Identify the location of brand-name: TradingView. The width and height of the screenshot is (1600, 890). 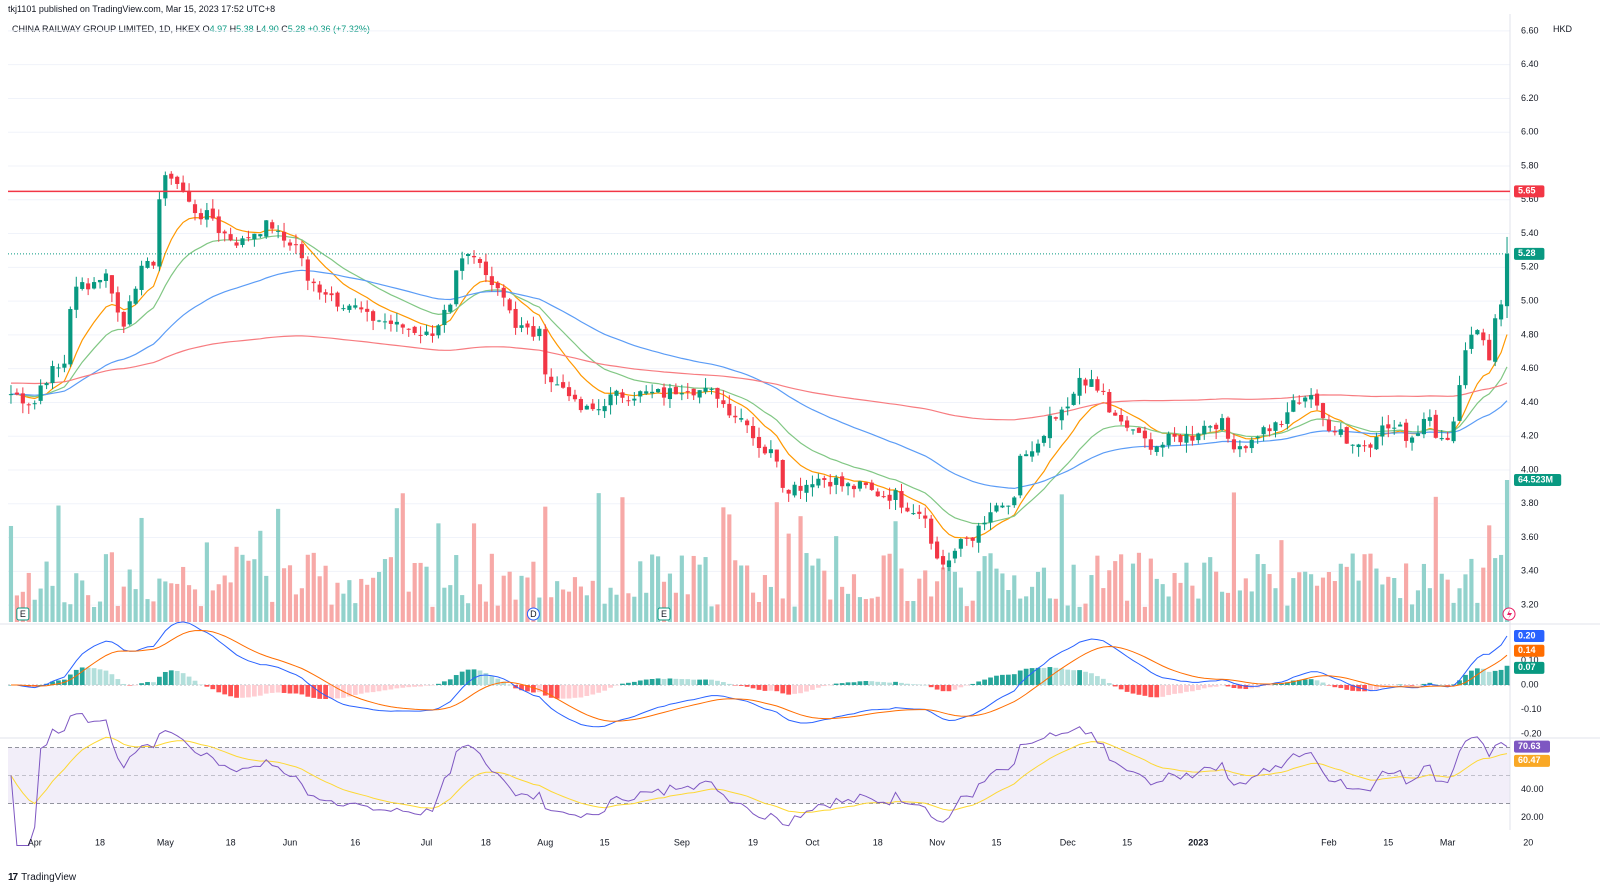
(49, 877).